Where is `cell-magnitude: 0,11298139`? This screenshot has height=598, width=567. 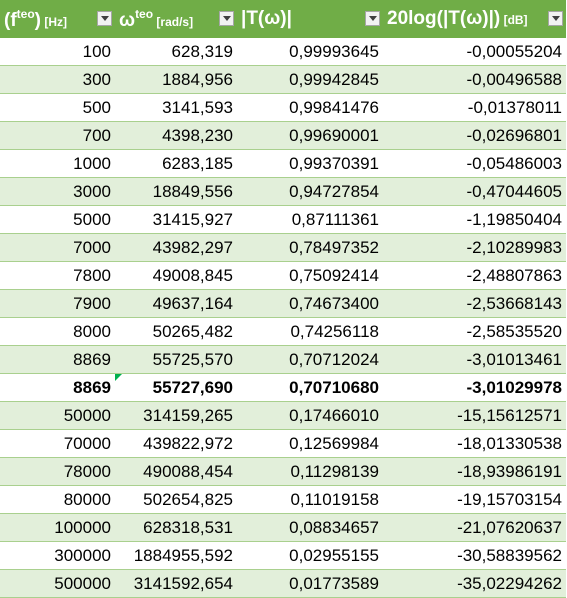 cell-magnitude: 0,11298139 is located at coordinates (310, 471).